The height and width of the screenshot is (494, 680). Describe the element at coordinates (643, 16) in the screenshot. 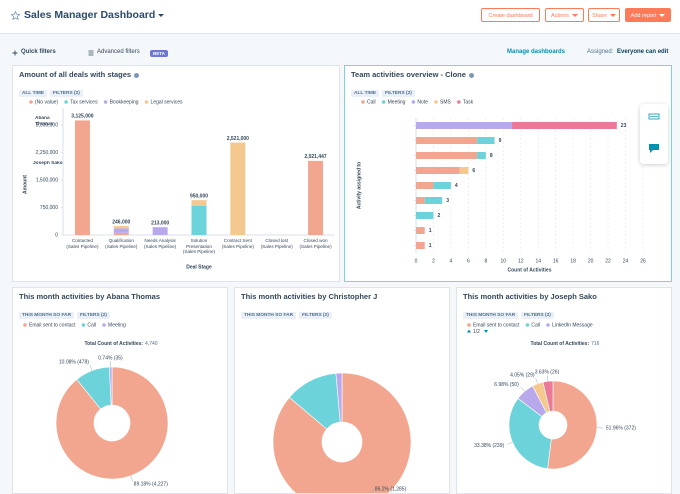

I see `button-text: Add report` at that location.